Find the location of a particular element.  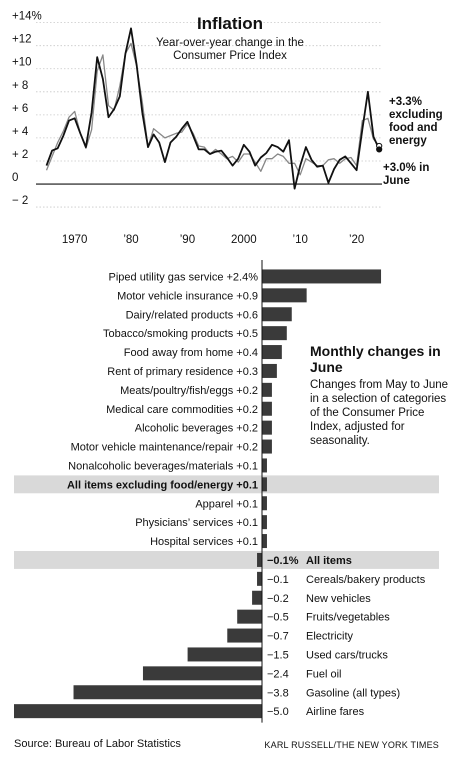

series-end-points is located at coordinates (379, 147).